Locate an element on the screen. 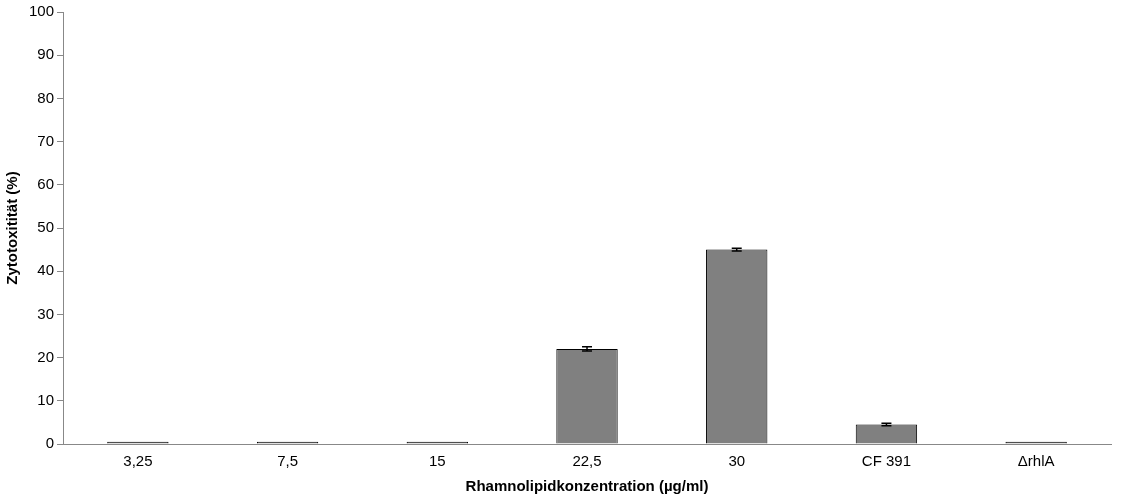 The height and width of the screenshot is (500, 1131). y-tick-label: 60 is located at coordinates (46, 183).